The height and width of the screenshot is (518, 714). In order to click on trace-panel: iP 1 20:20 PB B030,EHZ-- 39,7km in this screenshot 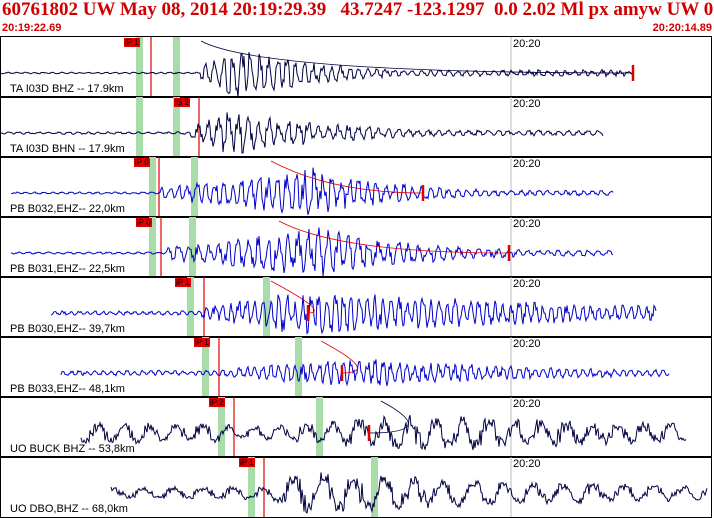, I will do `click(356, 307)`.